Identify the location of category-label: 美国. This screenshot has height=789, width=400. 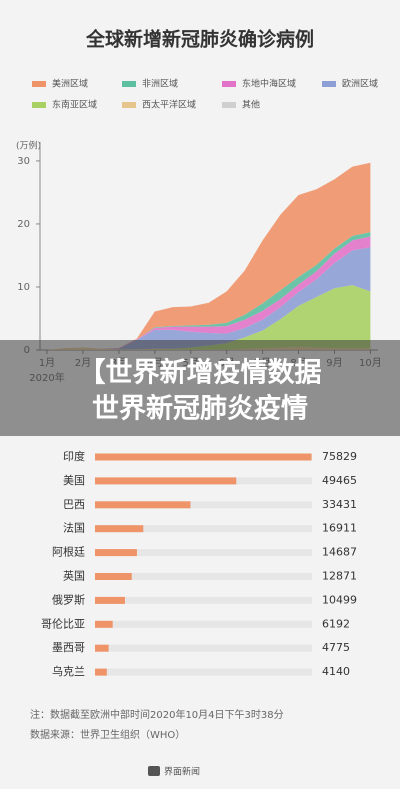
(74, 480).